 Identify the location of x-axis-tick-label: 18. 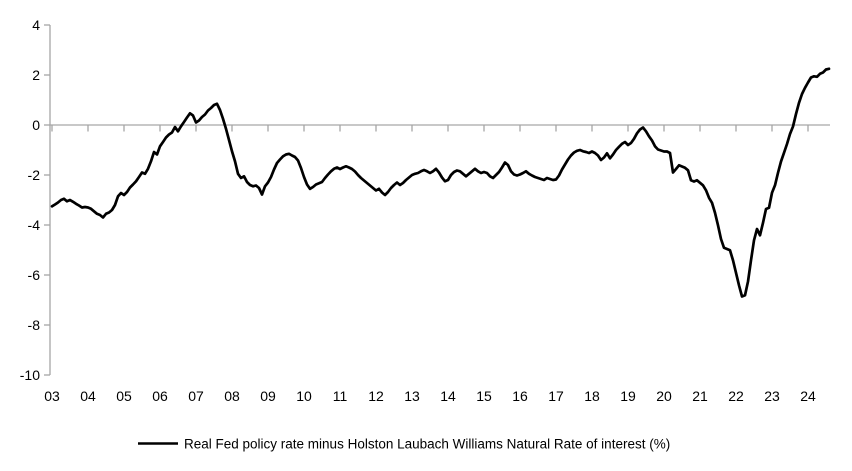
(592, 396).